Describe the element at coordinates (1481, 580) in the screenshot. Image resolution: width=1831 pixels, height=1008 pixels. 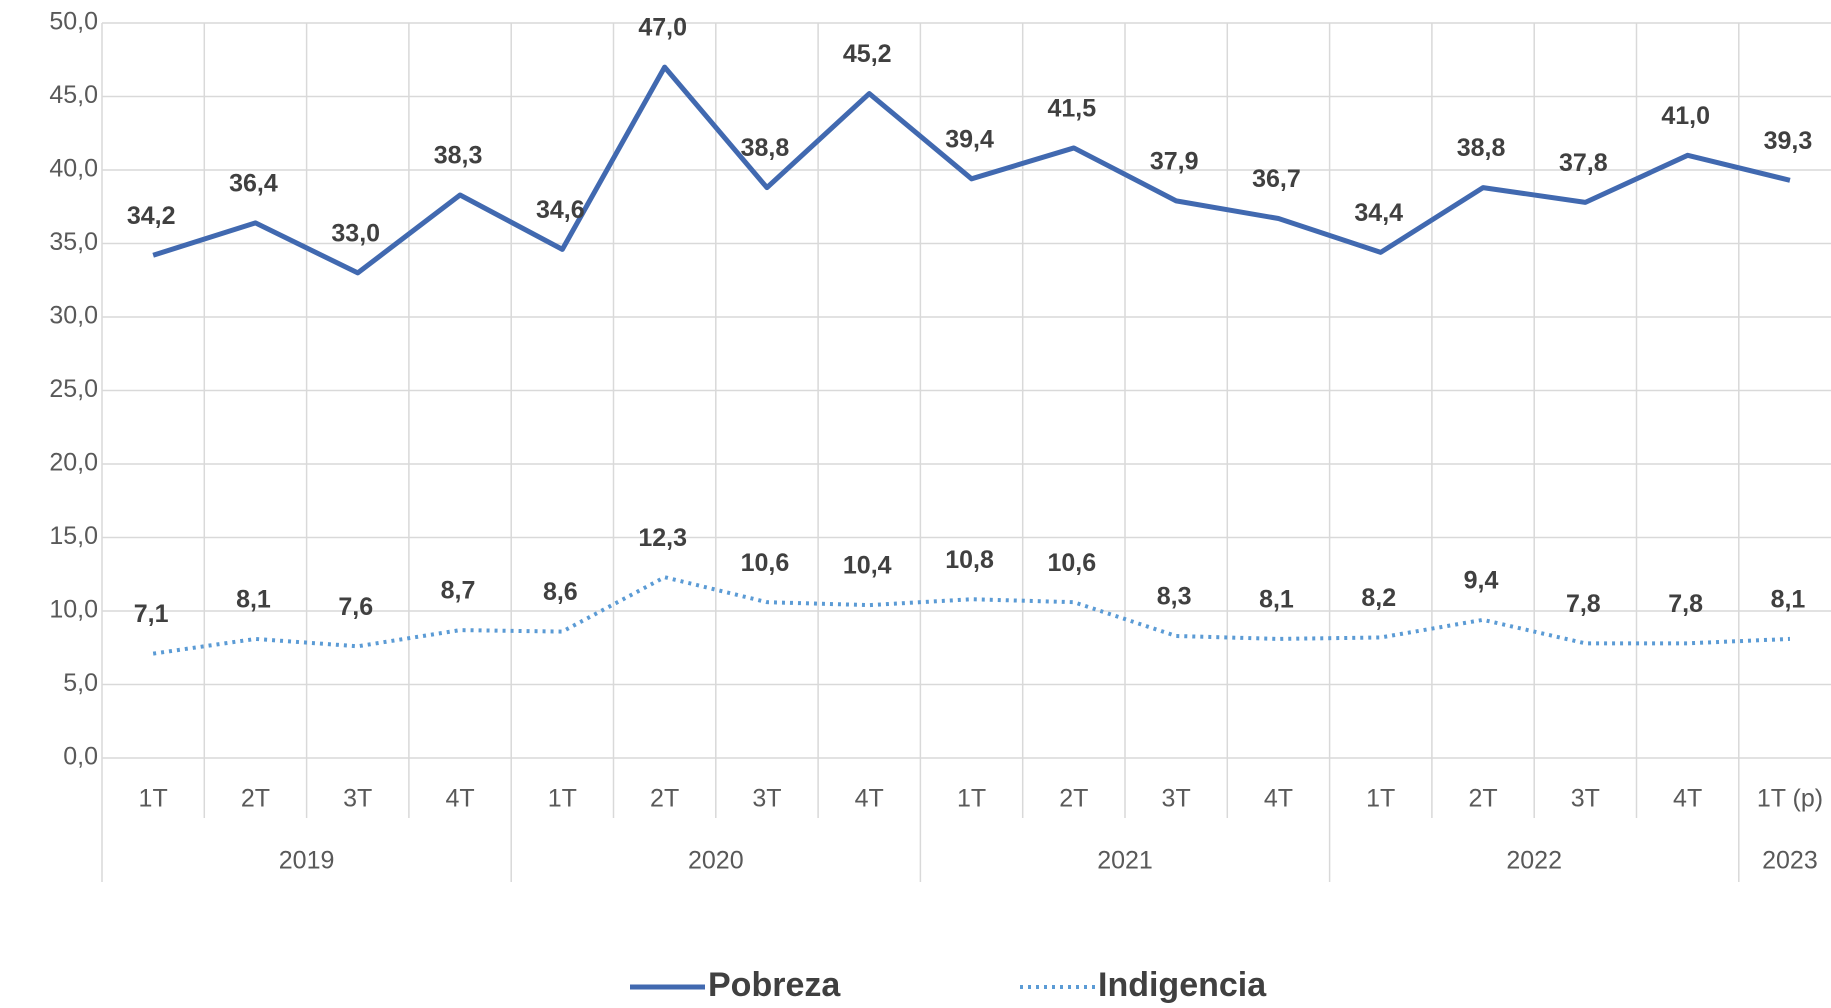
I see `data-label: 9,4` at that location.